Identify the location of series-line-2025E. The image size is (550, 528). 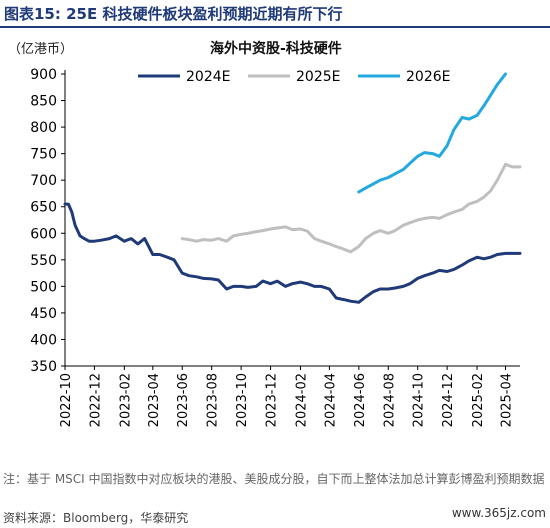
(351, 208).